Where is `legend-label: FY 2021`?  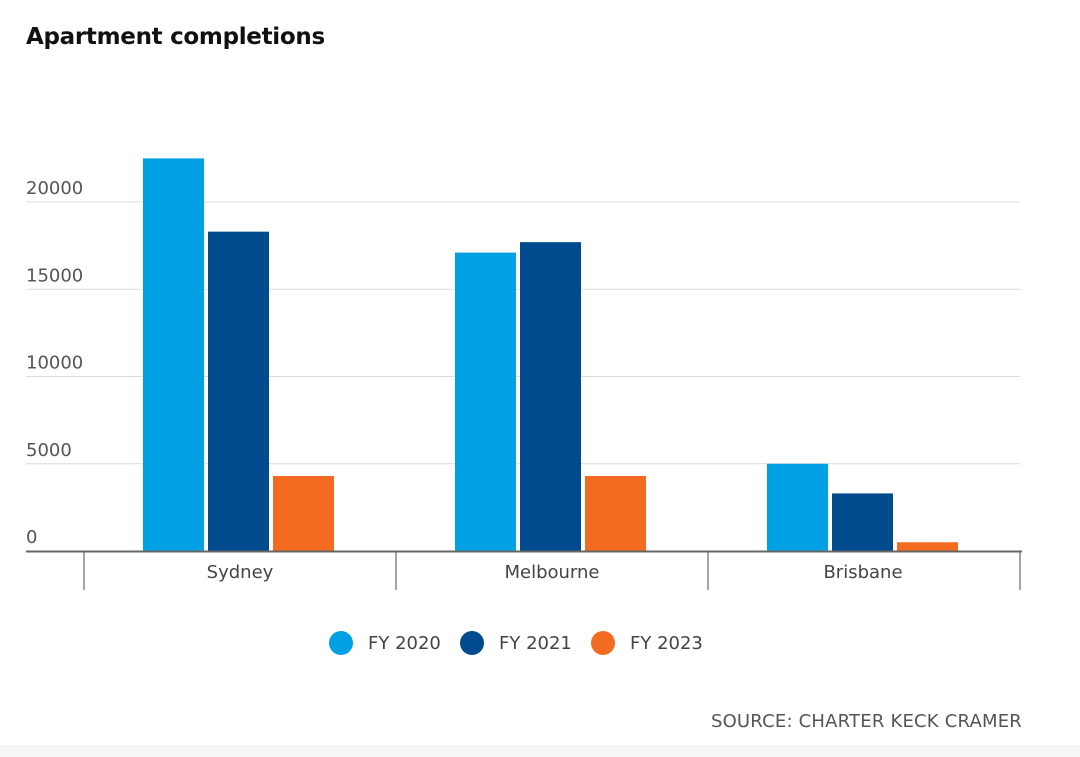 legend-label: FY 2021 is located at coordinates (535, 643).